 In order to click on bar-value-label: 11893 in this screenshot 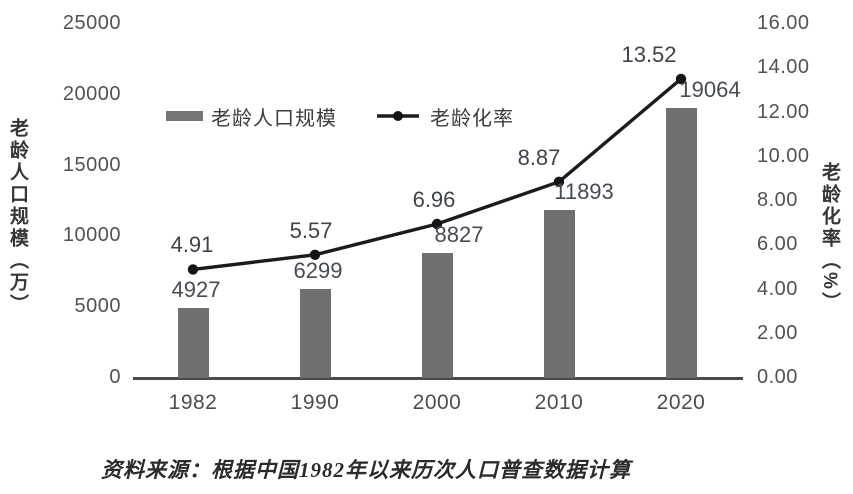, I will do `click(584, 191)`.